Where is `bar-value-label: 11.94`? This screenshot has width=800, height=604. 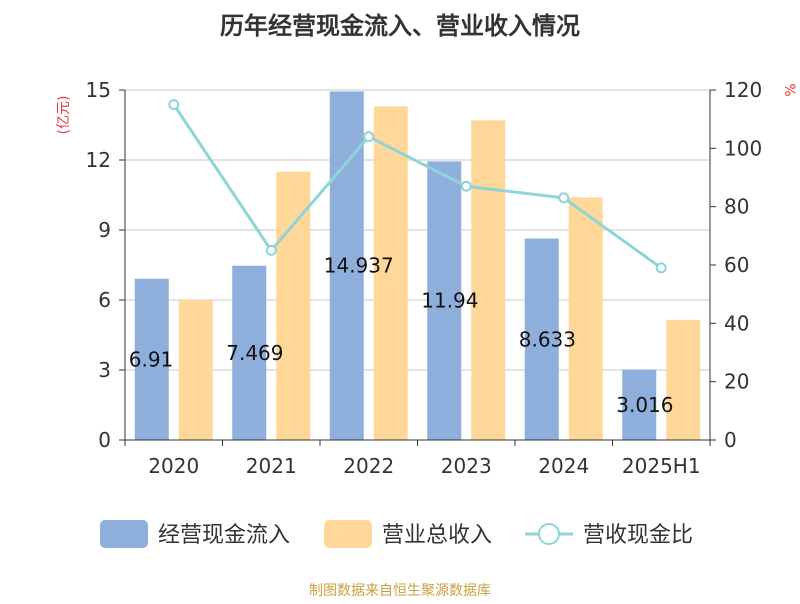
bar-value-label: 11.94 is located at coordinates (449, 301).